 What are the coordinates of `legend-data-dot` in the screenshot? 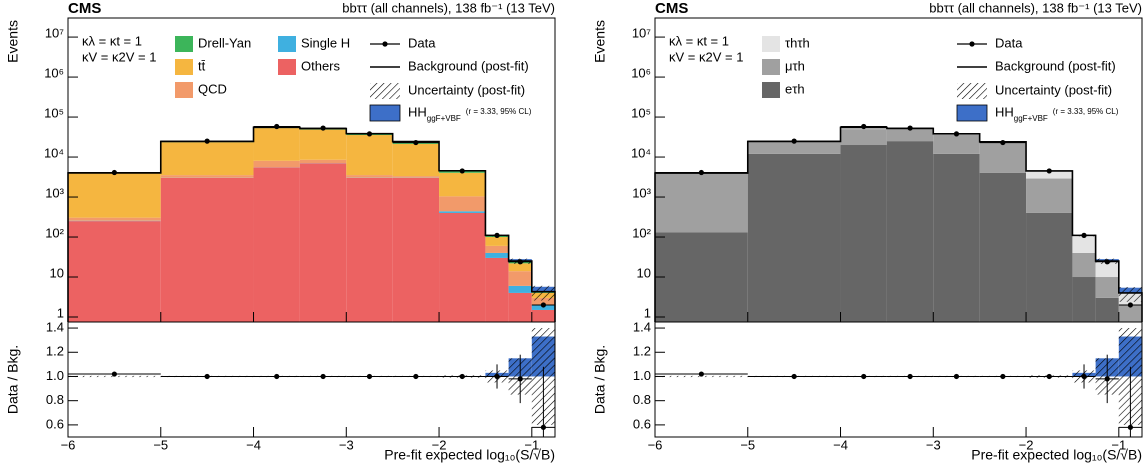 It's located at (972, 44).